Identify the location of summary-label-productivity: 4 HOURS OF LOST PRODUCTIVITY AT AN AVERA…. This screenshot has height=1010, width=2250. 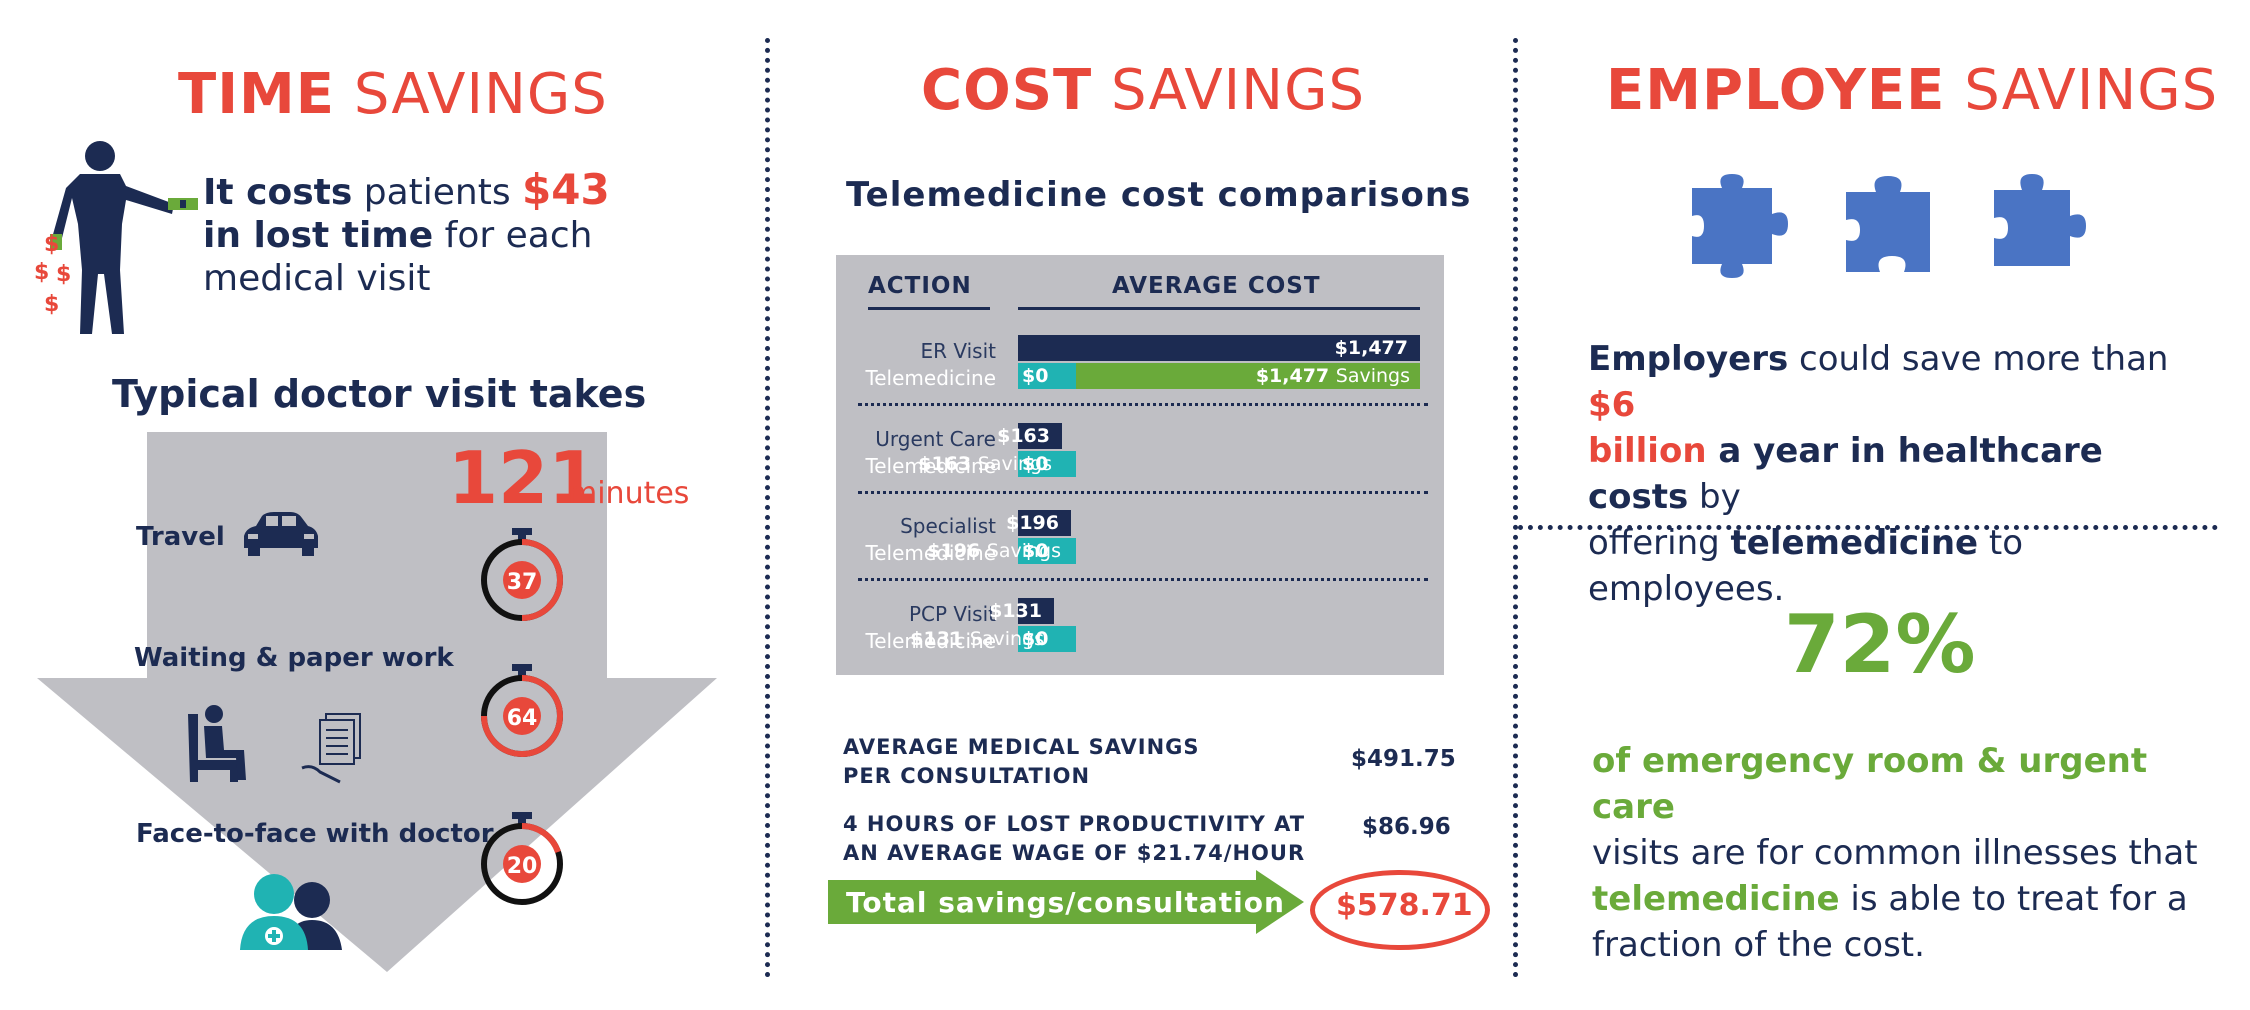
(1074, 838).